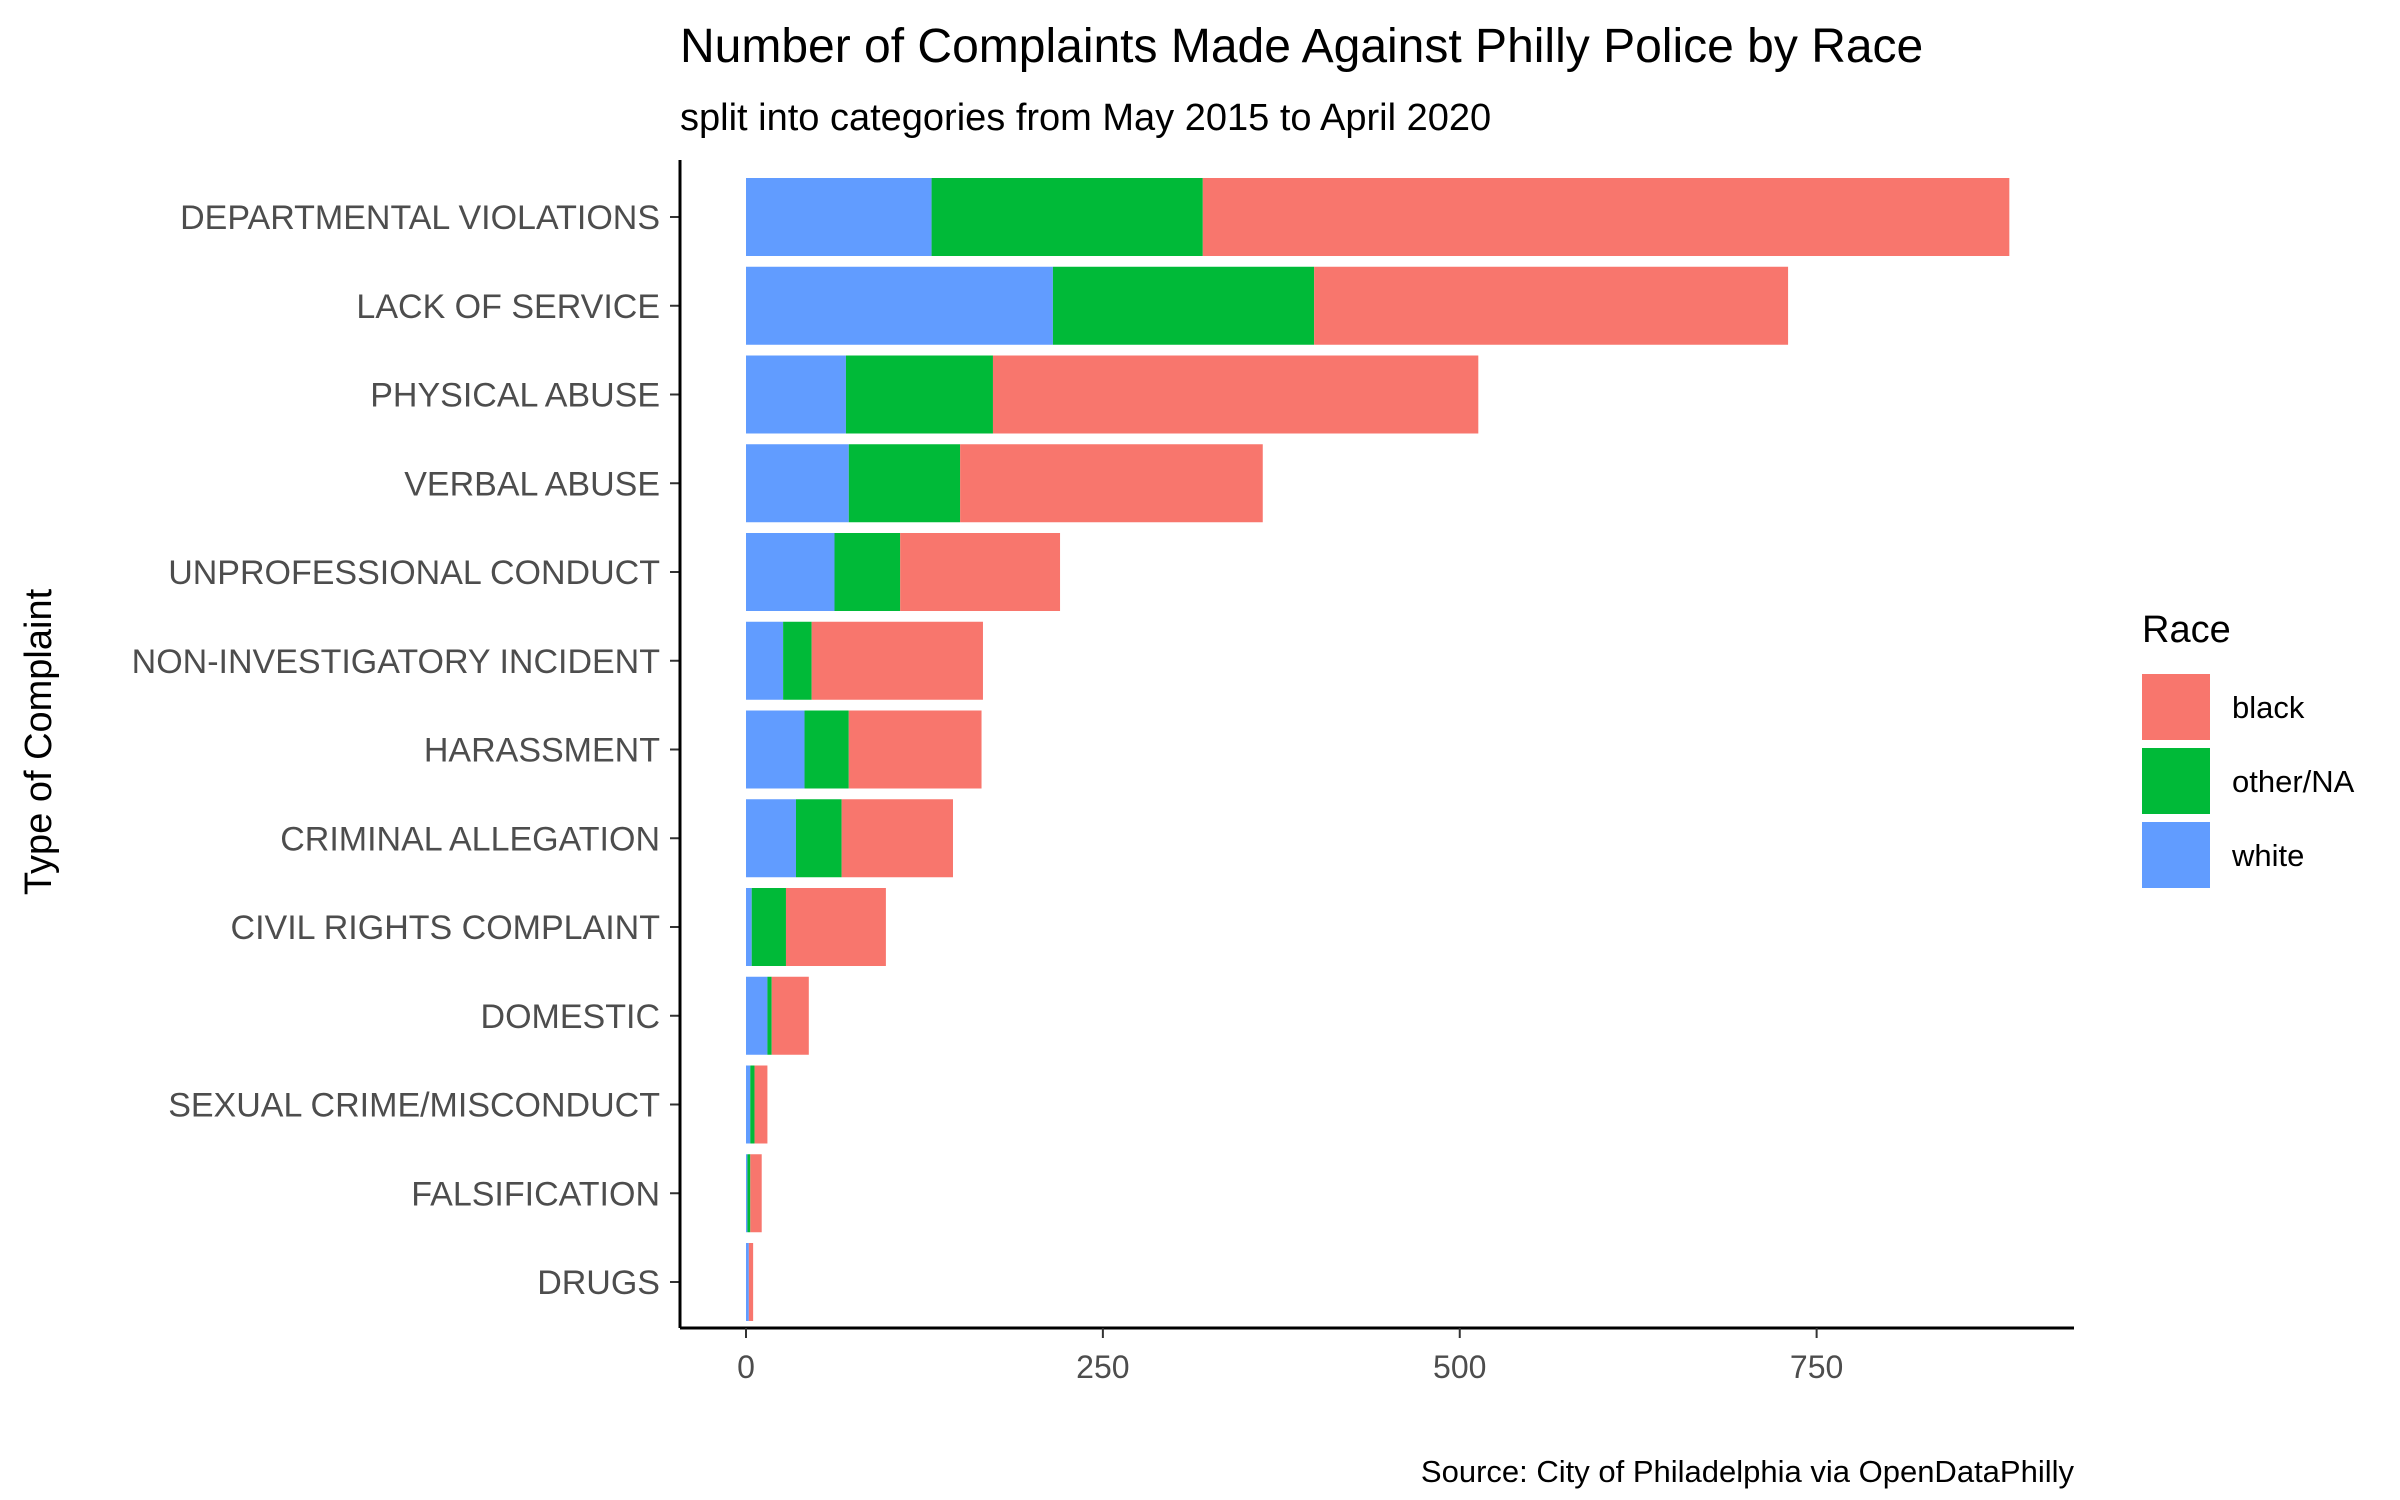 The image size is (2400, 1500). What do you see at coordinates (1183, 305) in the screenshot?
I see `bar-lack-of-service-other-na` at bounding box center [1183, 305].